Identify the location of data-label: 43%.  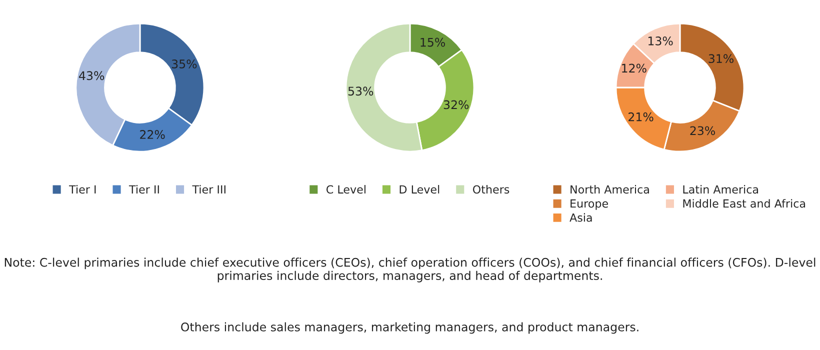
(91, 75).